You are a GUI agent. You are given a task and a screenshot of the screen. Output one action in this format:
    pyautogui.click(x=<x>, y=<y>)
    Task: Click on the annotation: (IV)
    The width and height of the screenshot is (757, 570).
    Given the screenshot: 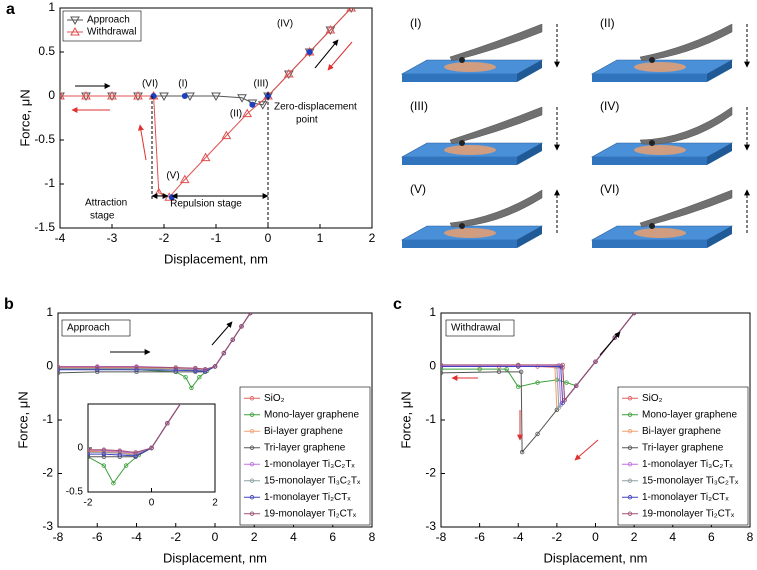 What is the action you would take?
    pyautogui.click(x=285, y=24)
    